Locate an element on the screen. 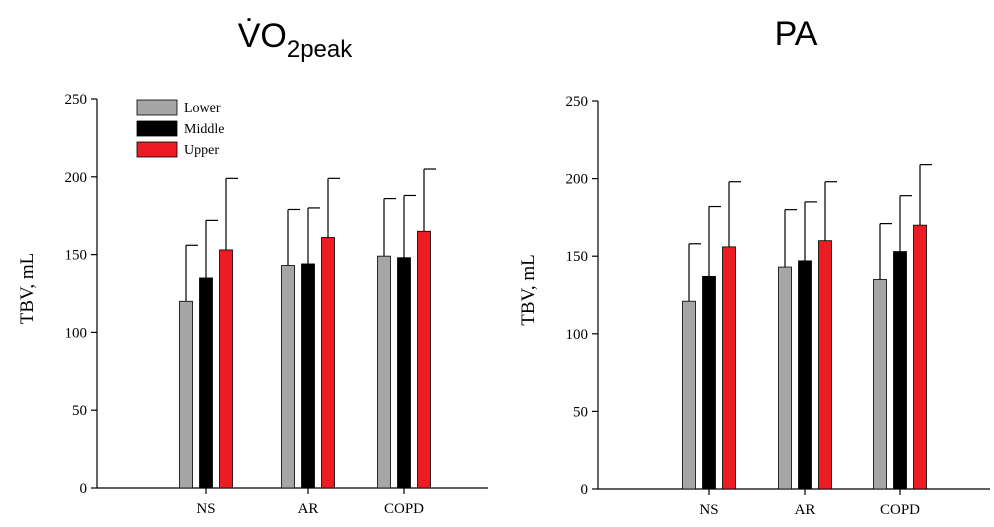 This screenshot has height=527, width=994. chart-title: PA is located at coordinates (796, 34).